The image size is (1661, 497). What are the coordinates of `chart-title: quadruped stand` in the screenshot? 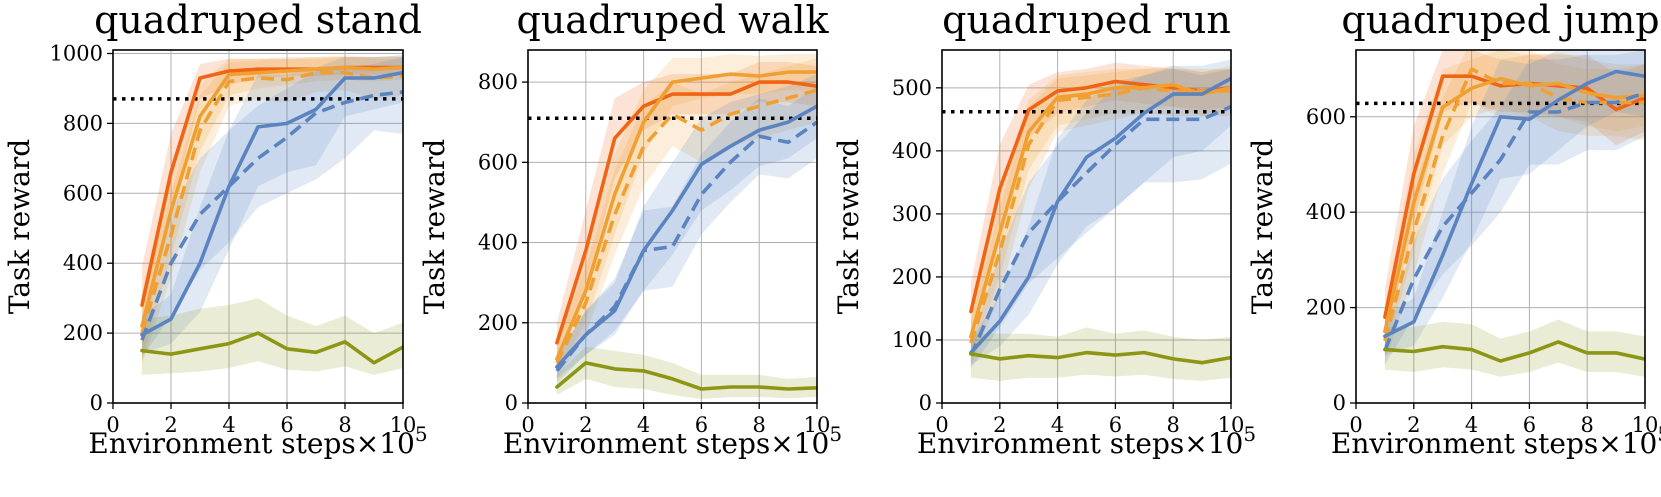 It's located at (258, 21).